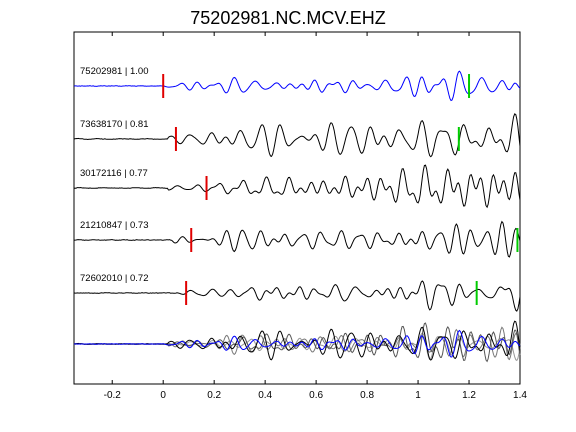 The width and height of the screenshot is (576, 432). What do you see at coordinates (265, 395) in the screenshot?
I see `x-tick-label: 0.4` at bounding box center [265, 395].